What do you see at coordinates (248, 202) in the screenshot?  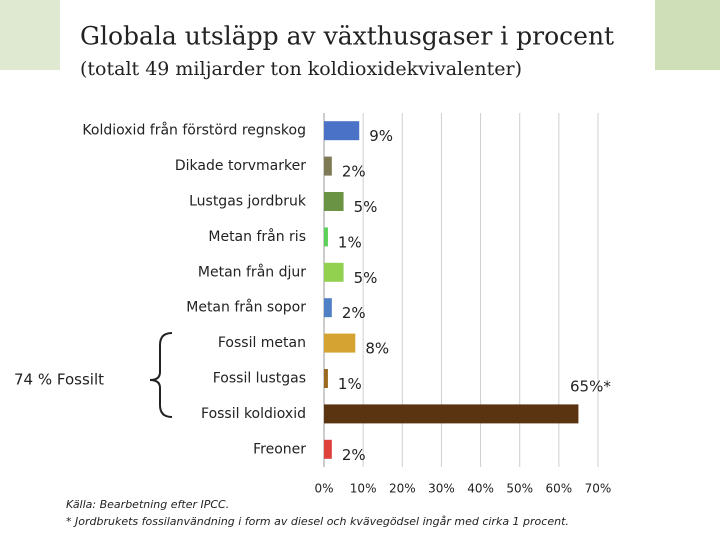 I see `y-tick-label: Lustgas jordbruk` at bounding box center [248, 202].